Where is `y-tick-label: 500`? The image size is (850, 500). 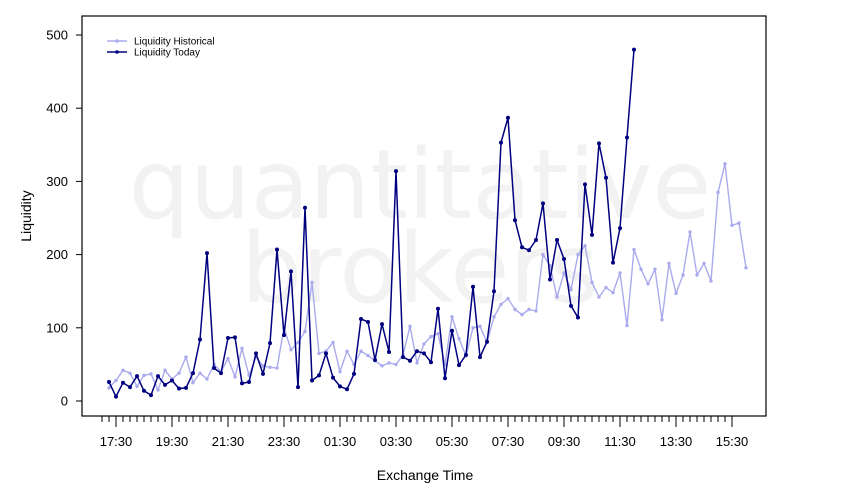 y-tick-label: 500 is located at coordinates (57, 35).